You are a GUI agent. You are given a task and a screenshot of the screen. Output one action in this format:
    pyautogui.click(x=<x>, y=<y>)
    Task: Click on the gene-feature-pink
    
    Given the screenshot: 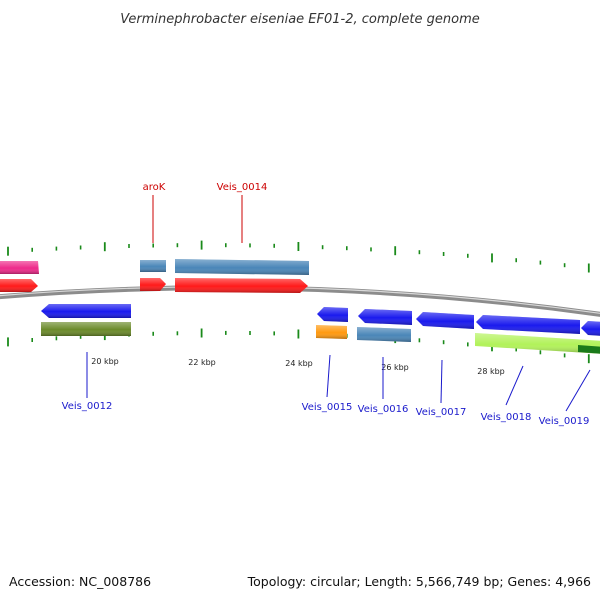 What is the action you would take?
    pyautogui.click(x=19, y=267)
    